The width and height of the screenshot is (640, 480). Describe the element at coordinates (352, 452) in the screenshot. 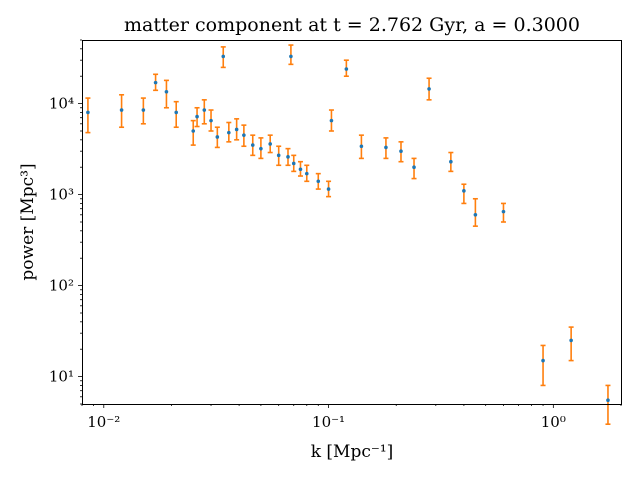

I see `x-axis-label: k [Mpc⁻¹]` at that location.